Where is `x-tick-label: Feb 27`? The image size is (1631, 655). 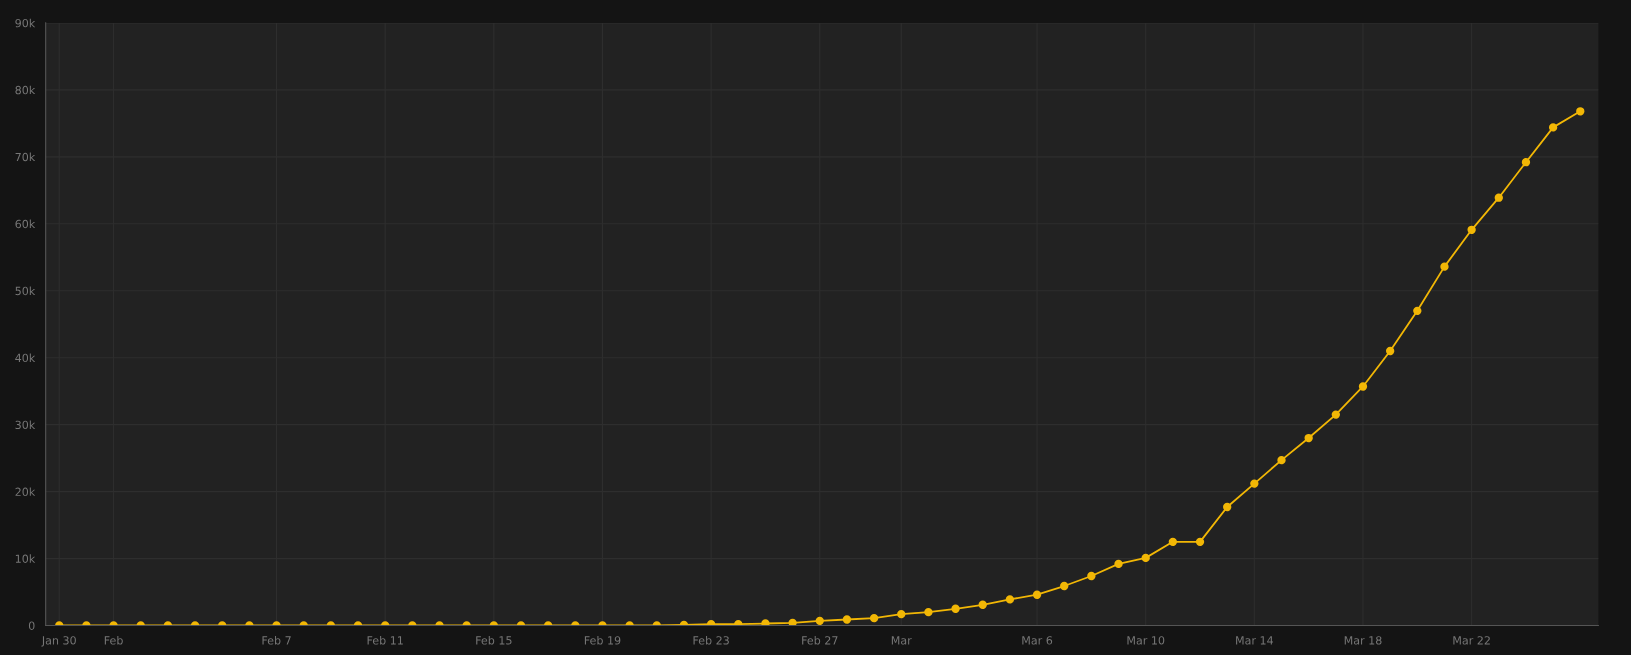
x-tick-label: Feb 27 is located at coordinates (820, 640).